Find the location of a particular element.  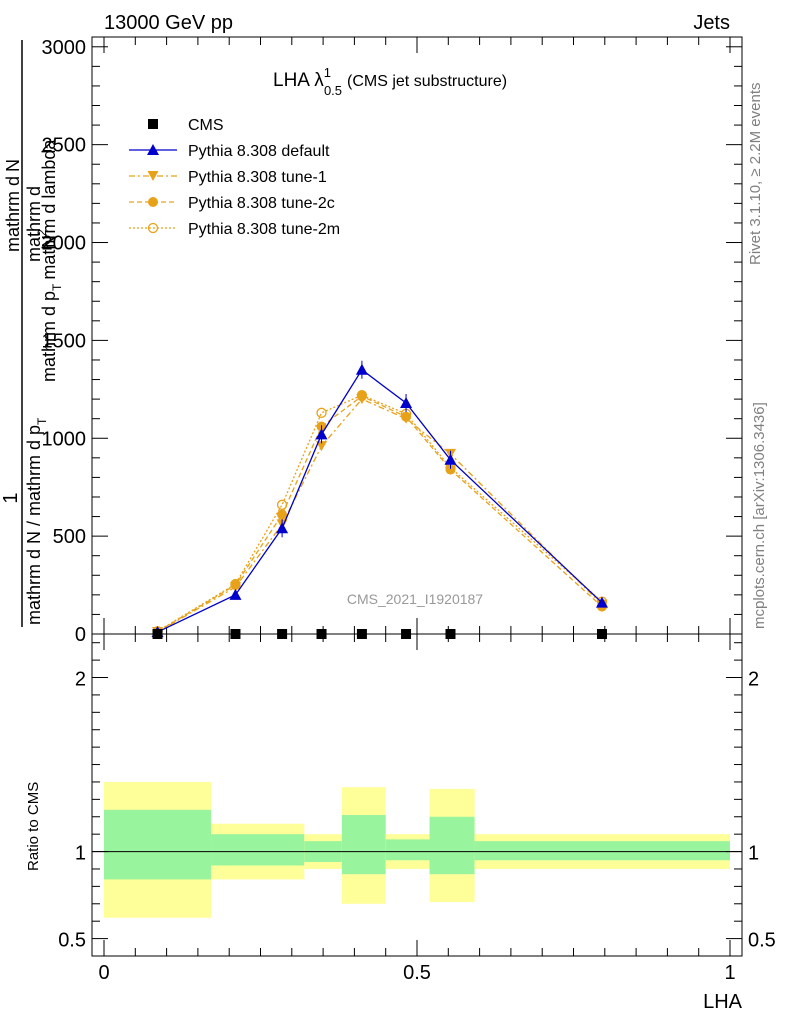

legend-entry: Pythia 8.308 tune-2m is located at coordinates (234, 229).